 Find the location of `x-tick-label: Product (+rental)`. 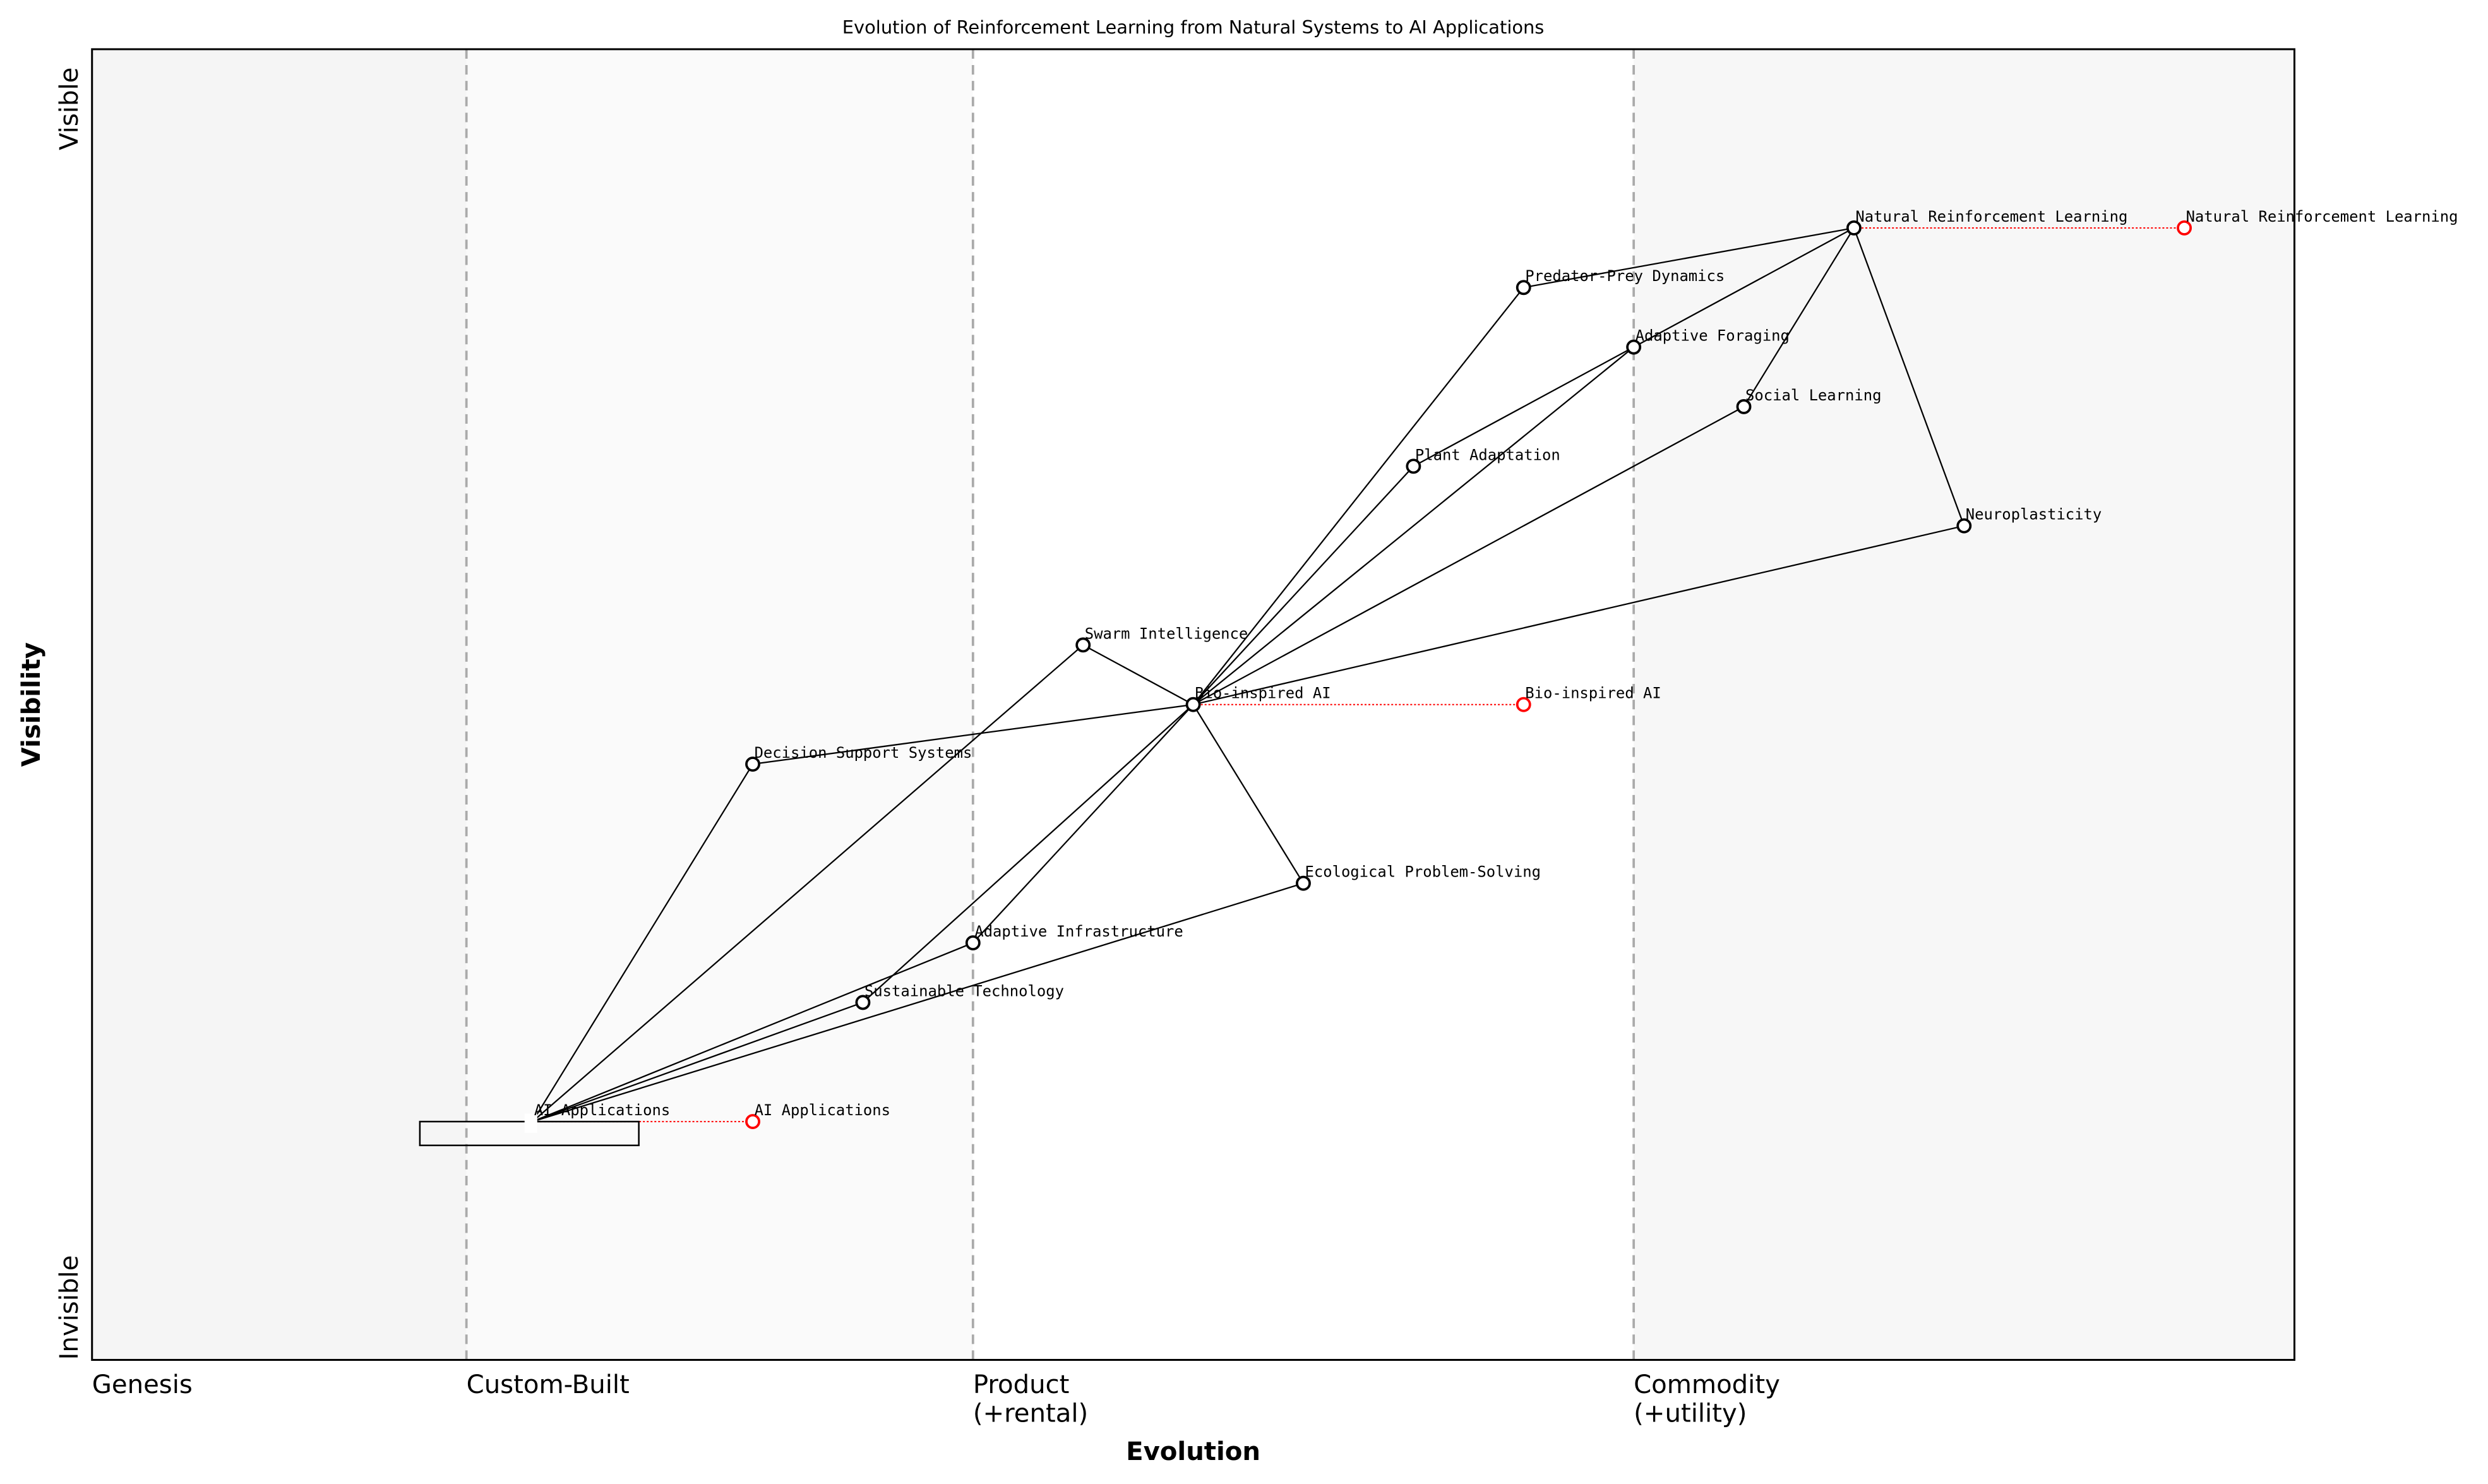

x-tick-label: Product (+rental) is located at coordinates (1030, 1399).